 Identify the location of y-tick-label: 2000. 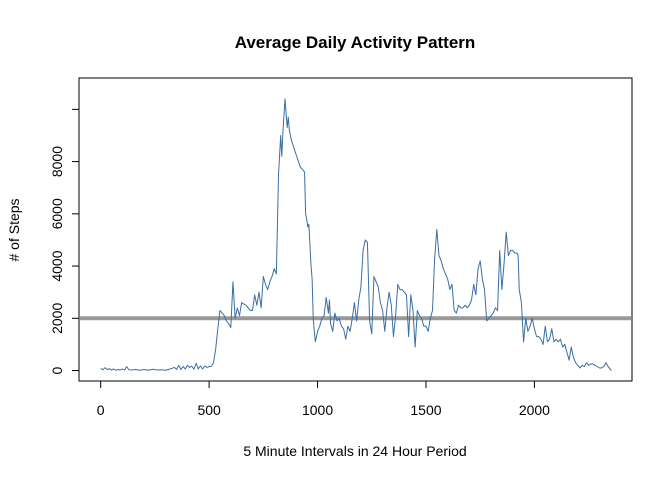
(57, 318).